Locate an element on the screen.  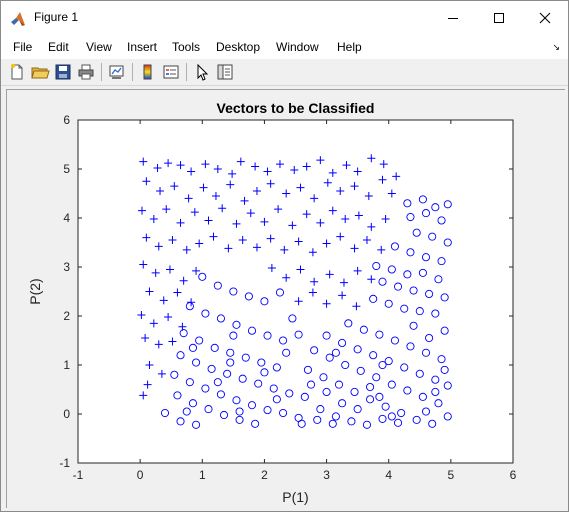
menu-view: View is located at coordinates (99, 47).